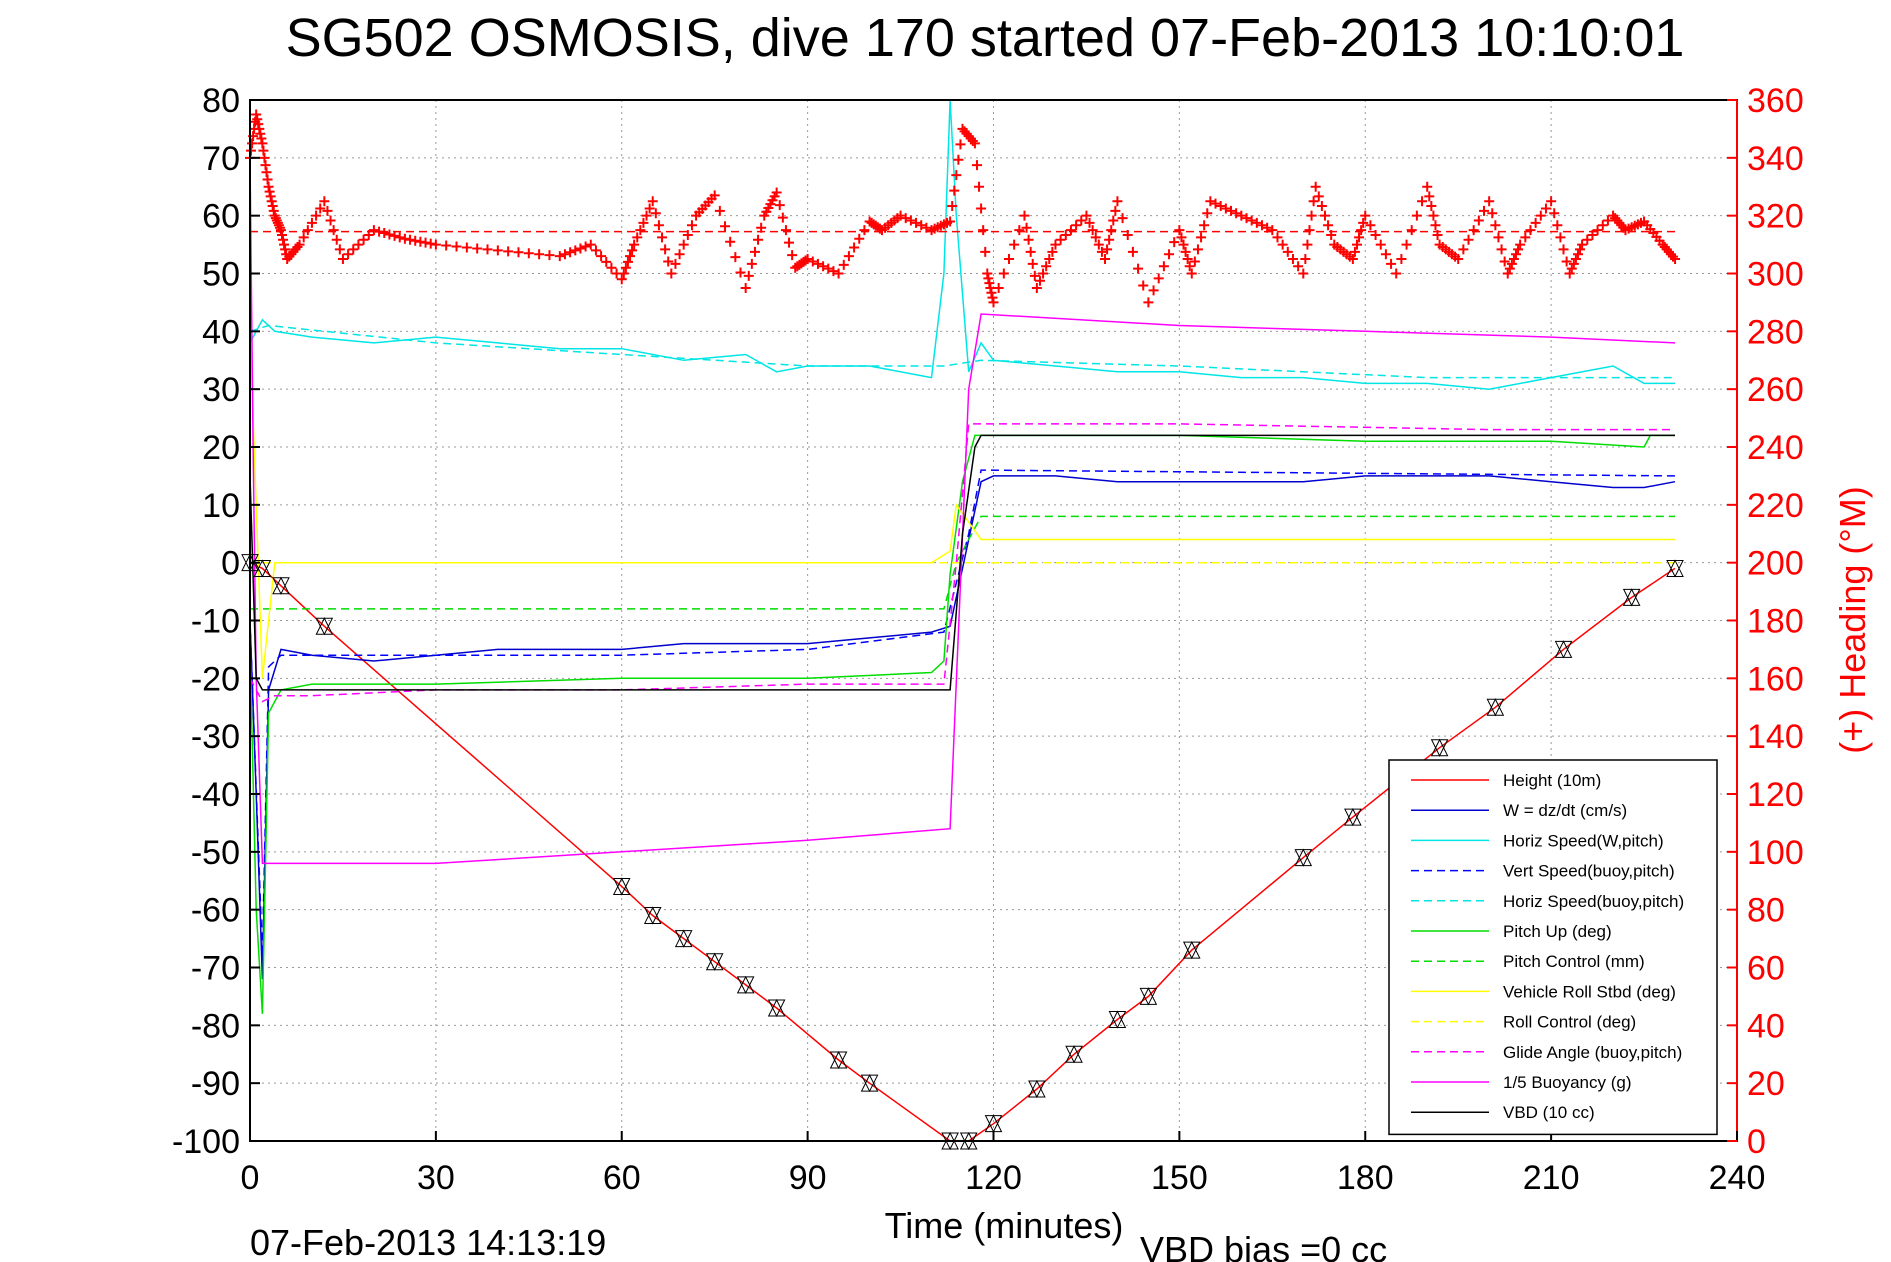 This screenshot has width=1891, height=1262. What do you see at coordinates (215, 679) in the screenshot?
I see `y-tick-label: -20` at bounding box center [215, 679].